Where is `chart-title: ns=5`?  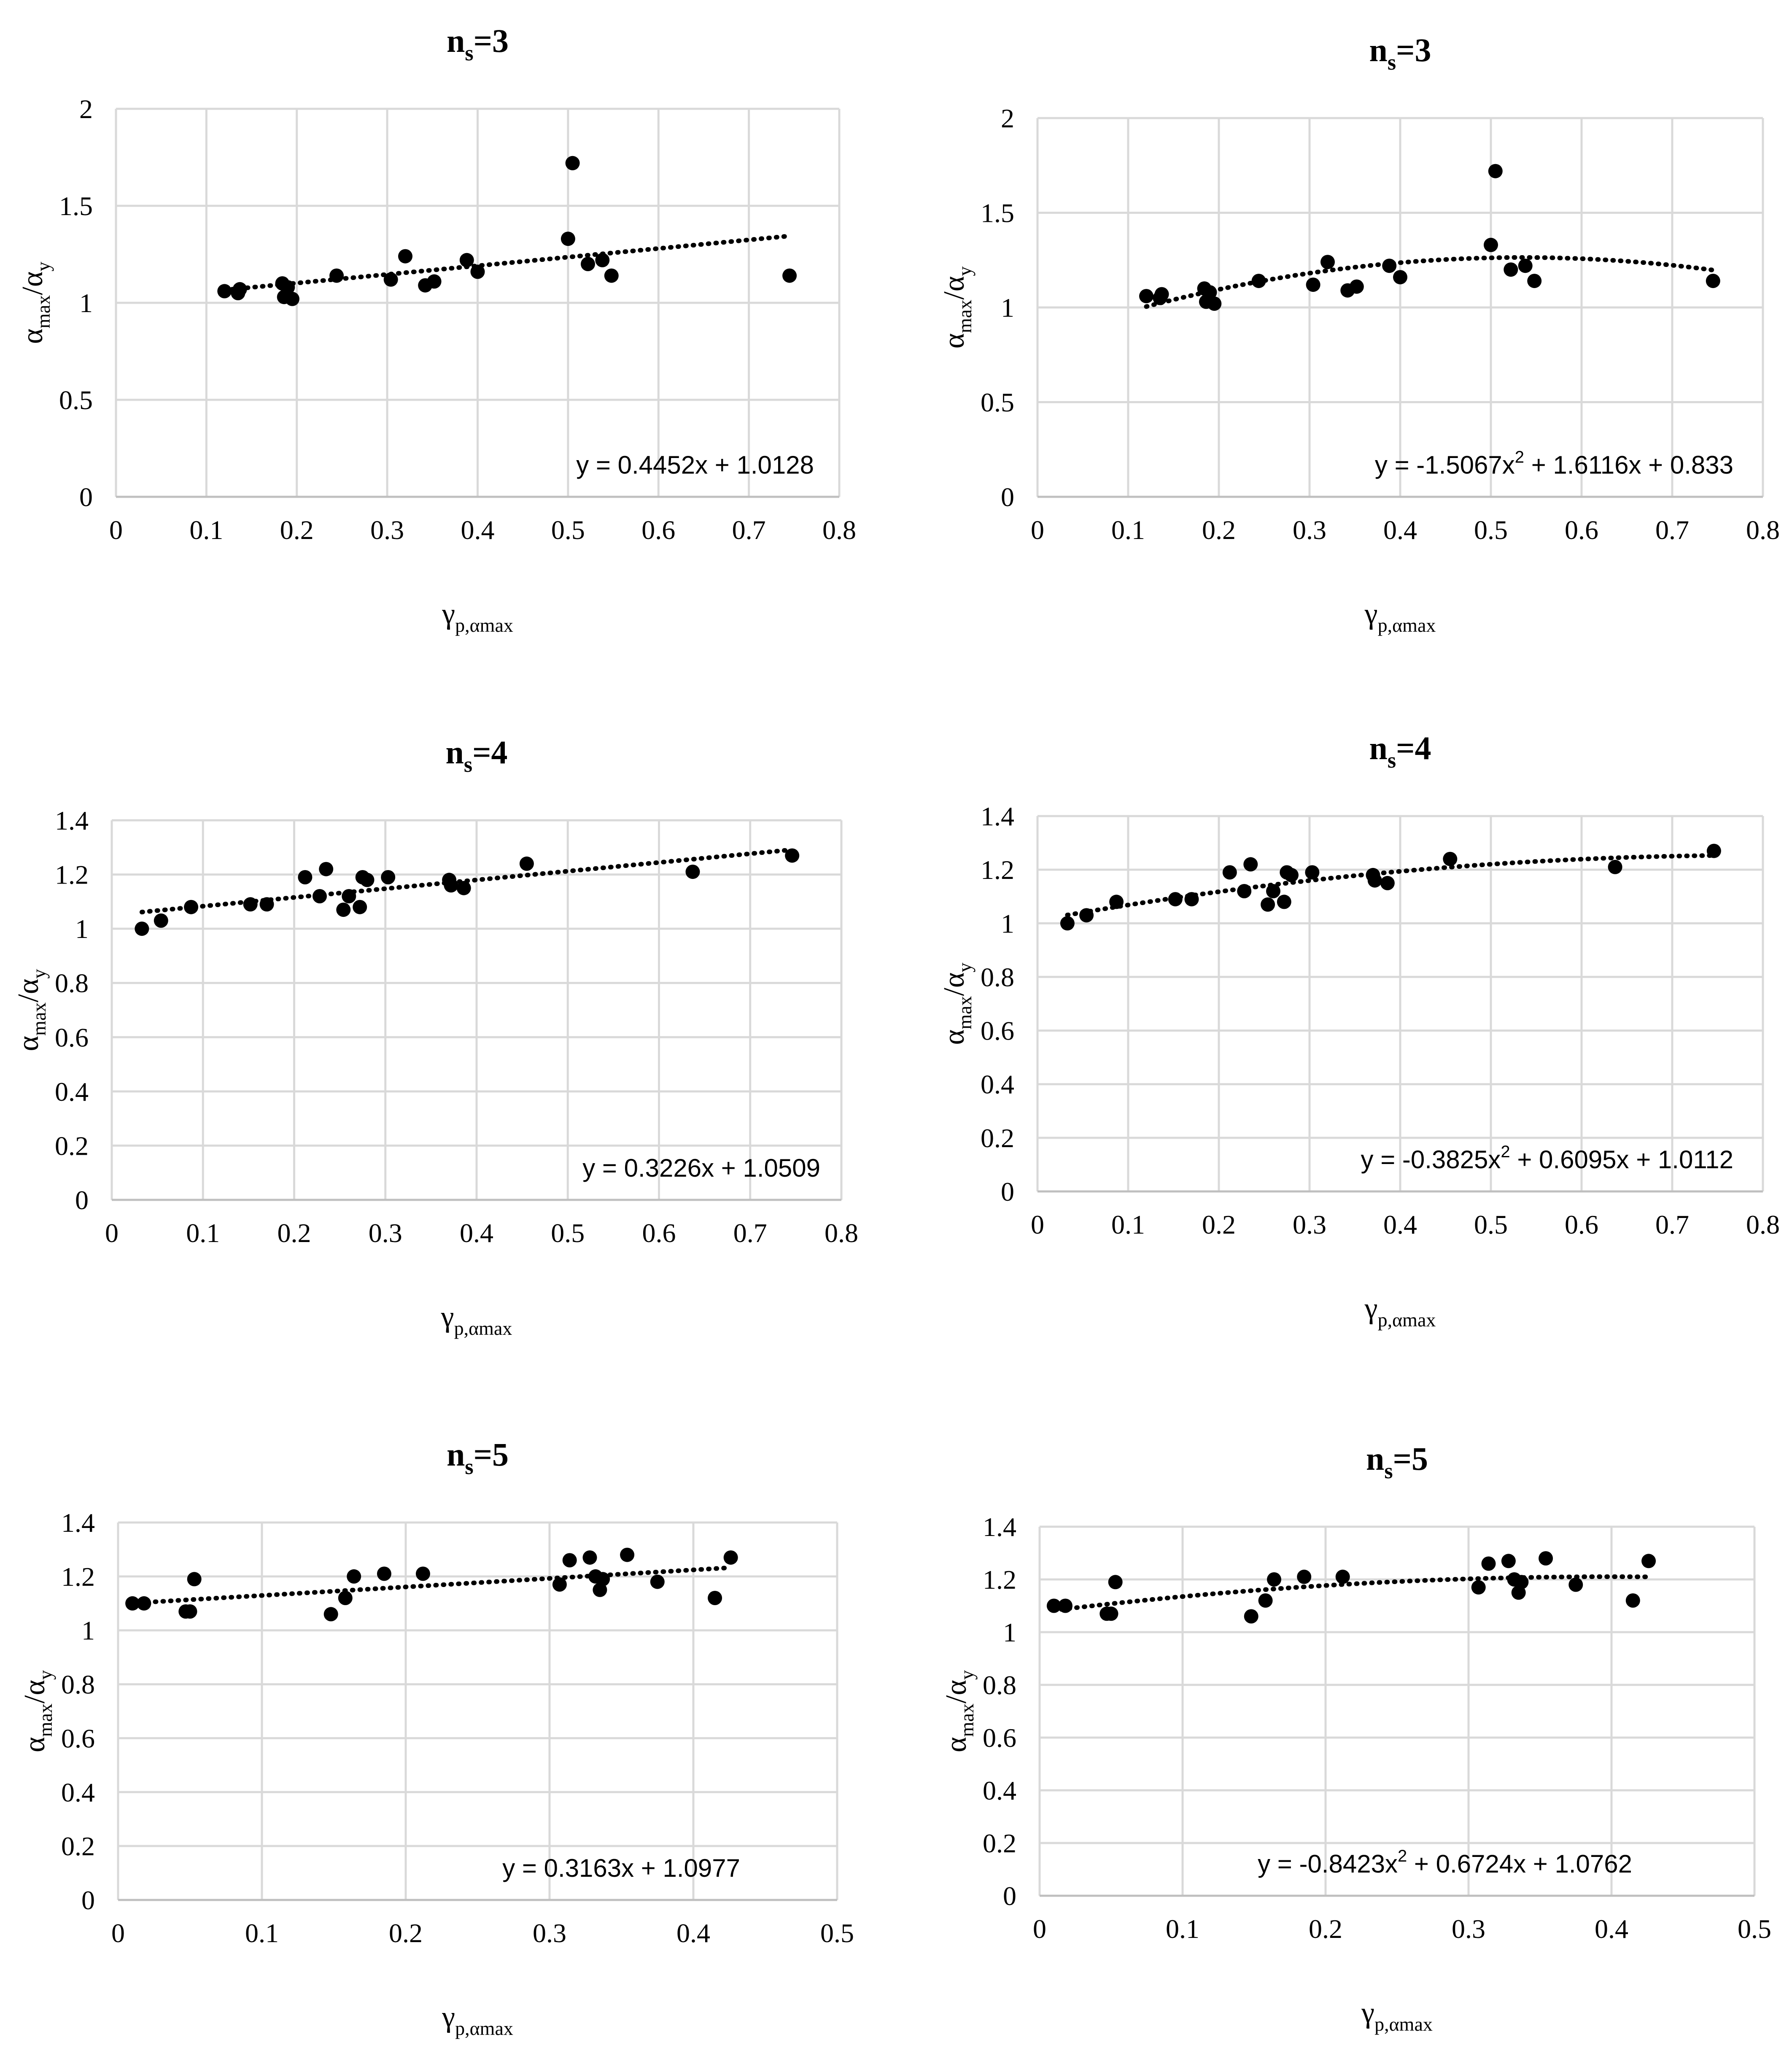 chart-title: ns=5 is located at coordinates (478, 1457).